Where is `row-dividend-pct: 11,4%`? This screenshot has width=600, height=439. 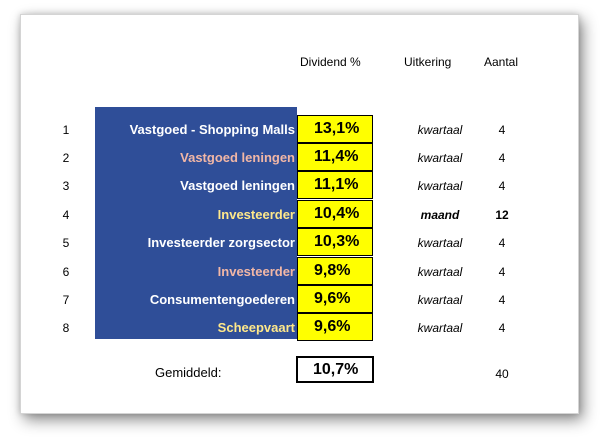
row-dividend-pct: 11,4% is located at coordinates (335, 157).